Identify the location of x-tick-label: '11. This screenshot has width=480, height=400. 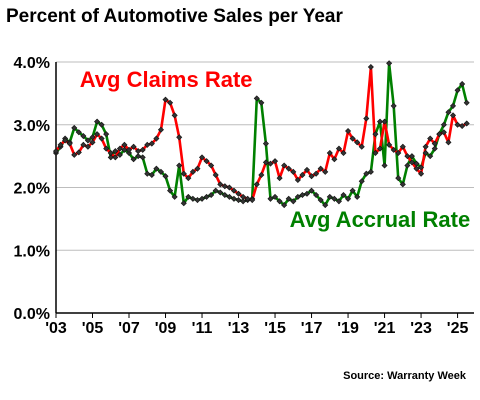
(202, 328).